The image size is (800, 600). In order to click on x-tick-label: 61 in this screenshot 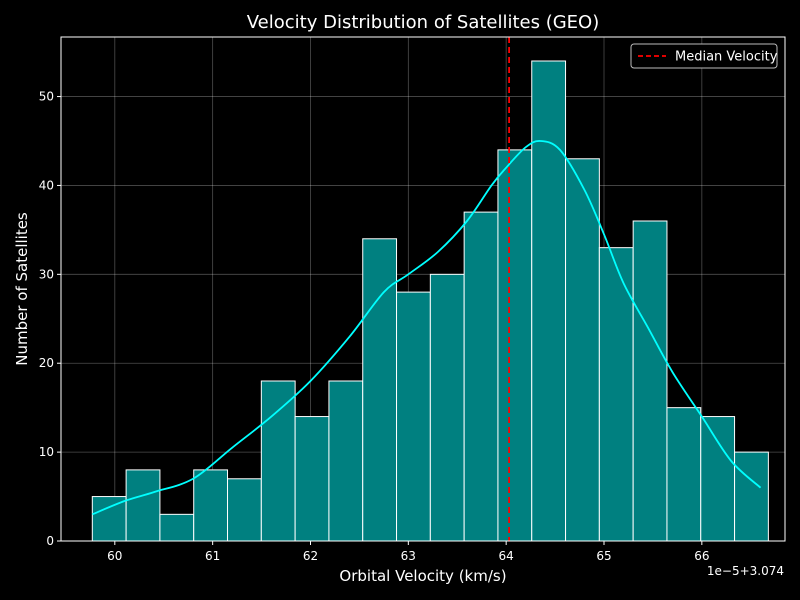, I will do `click(212, 556)`.